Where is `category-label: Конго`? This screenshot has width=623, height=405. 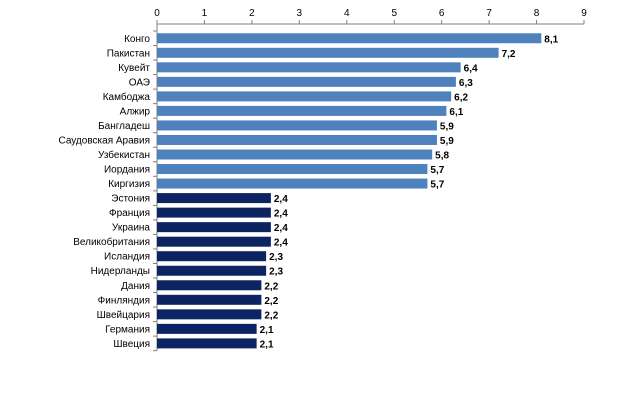
category-label: Конго is located at coordinates (137, 39).